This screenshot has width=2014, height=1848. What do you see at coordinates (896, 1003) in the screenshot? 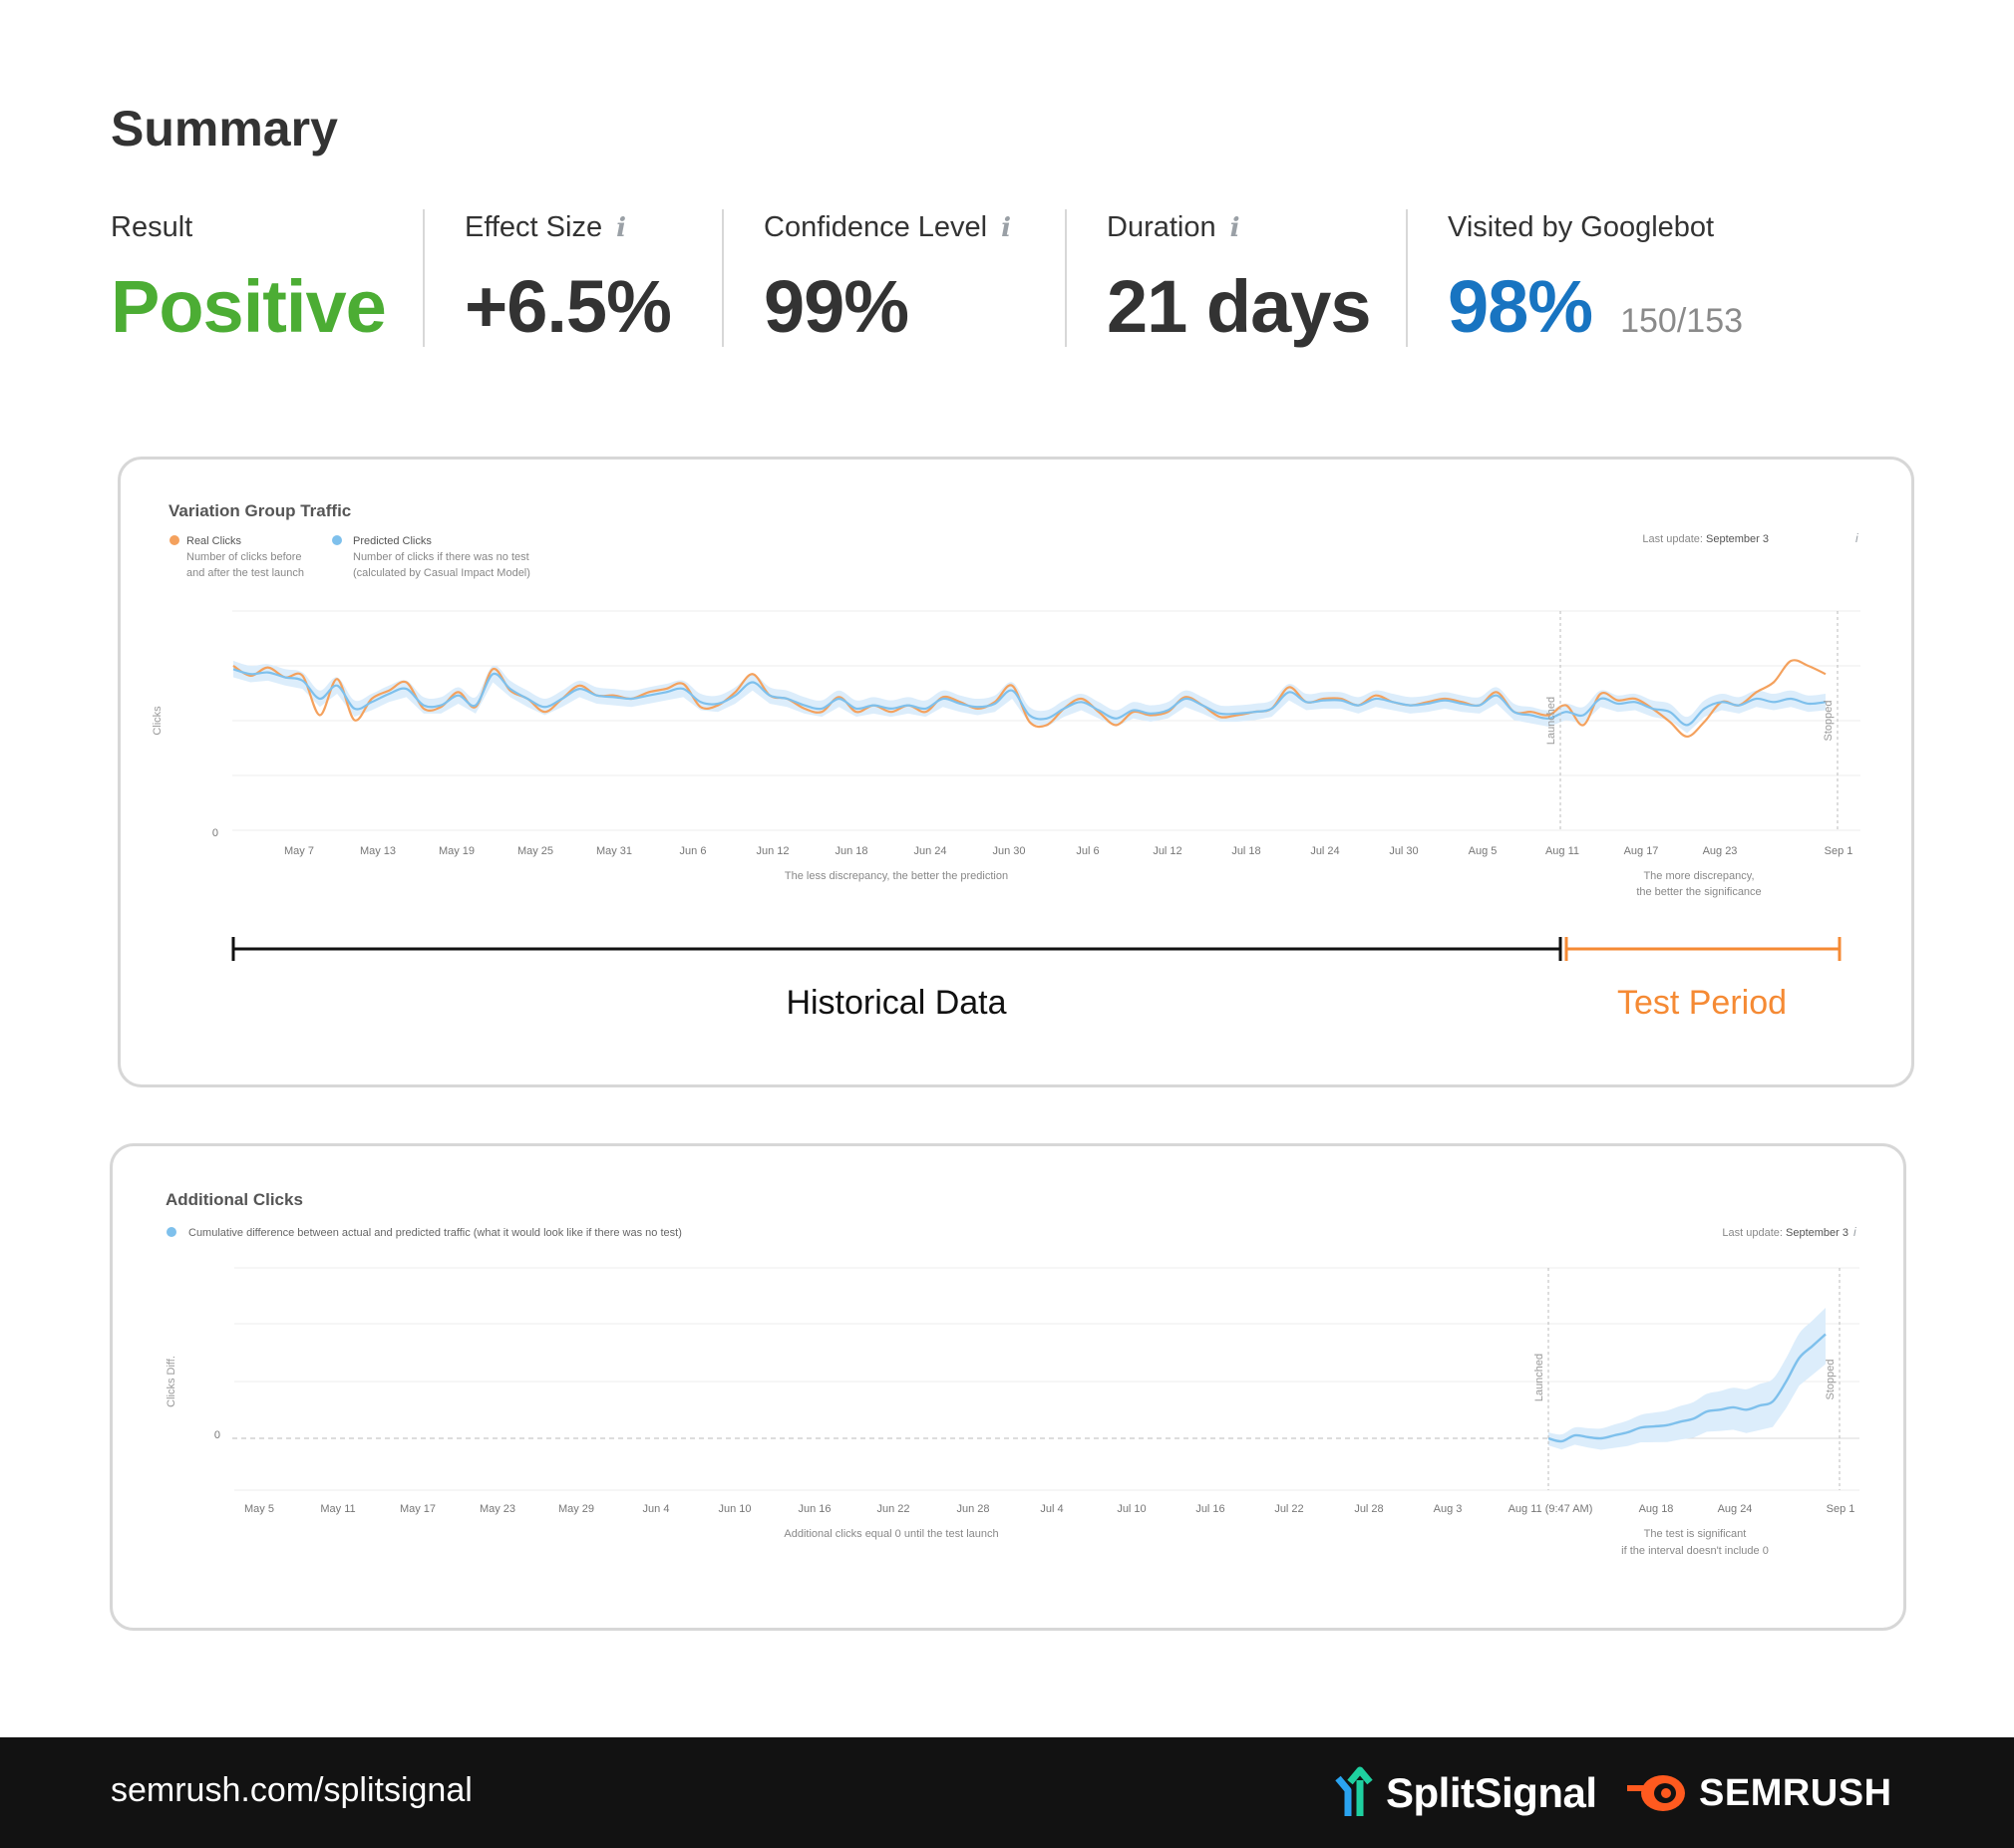
I see `historical-data-label: Historical Data` at bounding box center [896, 1003].